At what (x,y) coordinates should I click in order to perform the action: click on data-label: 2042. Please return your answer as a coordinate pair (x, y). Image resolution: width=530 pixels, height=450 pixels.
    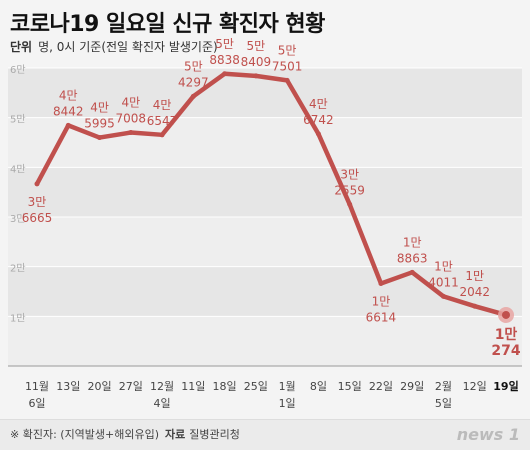
    Looking at the image, I should click on (474, 292).